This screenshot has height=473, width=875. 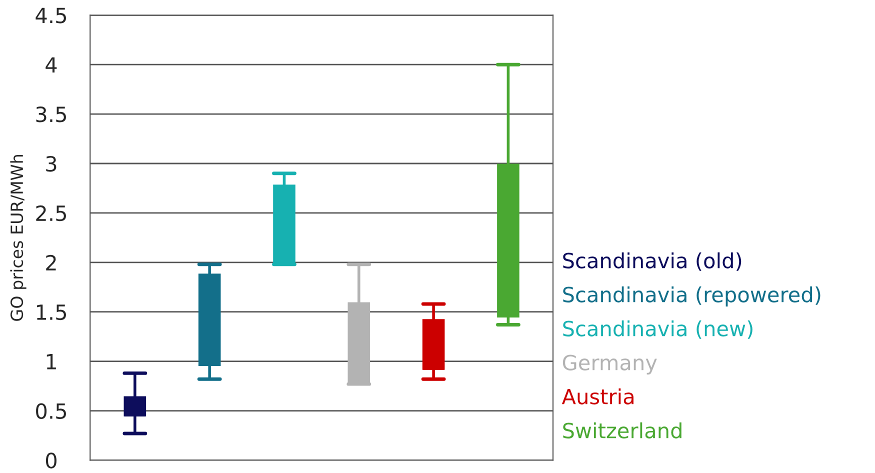 I want to click on text: Scandinavia (new), so click(x=657, y=329).